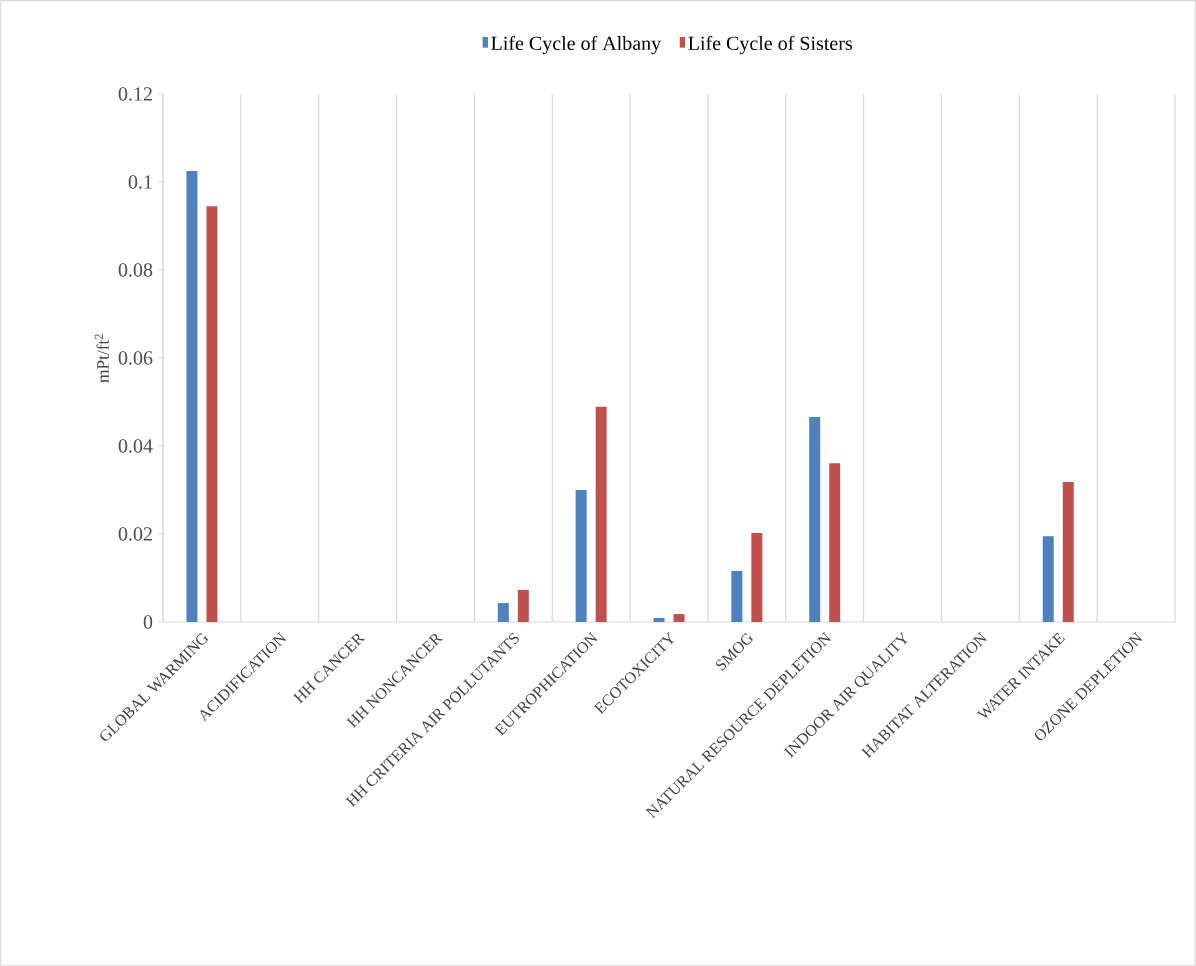 This screenshot has width=1196, height=966. Describe the element at coordinates (101, 358) in the screenshot. I see `y-axis-title: mPt/ft$^{2}$` at that location.